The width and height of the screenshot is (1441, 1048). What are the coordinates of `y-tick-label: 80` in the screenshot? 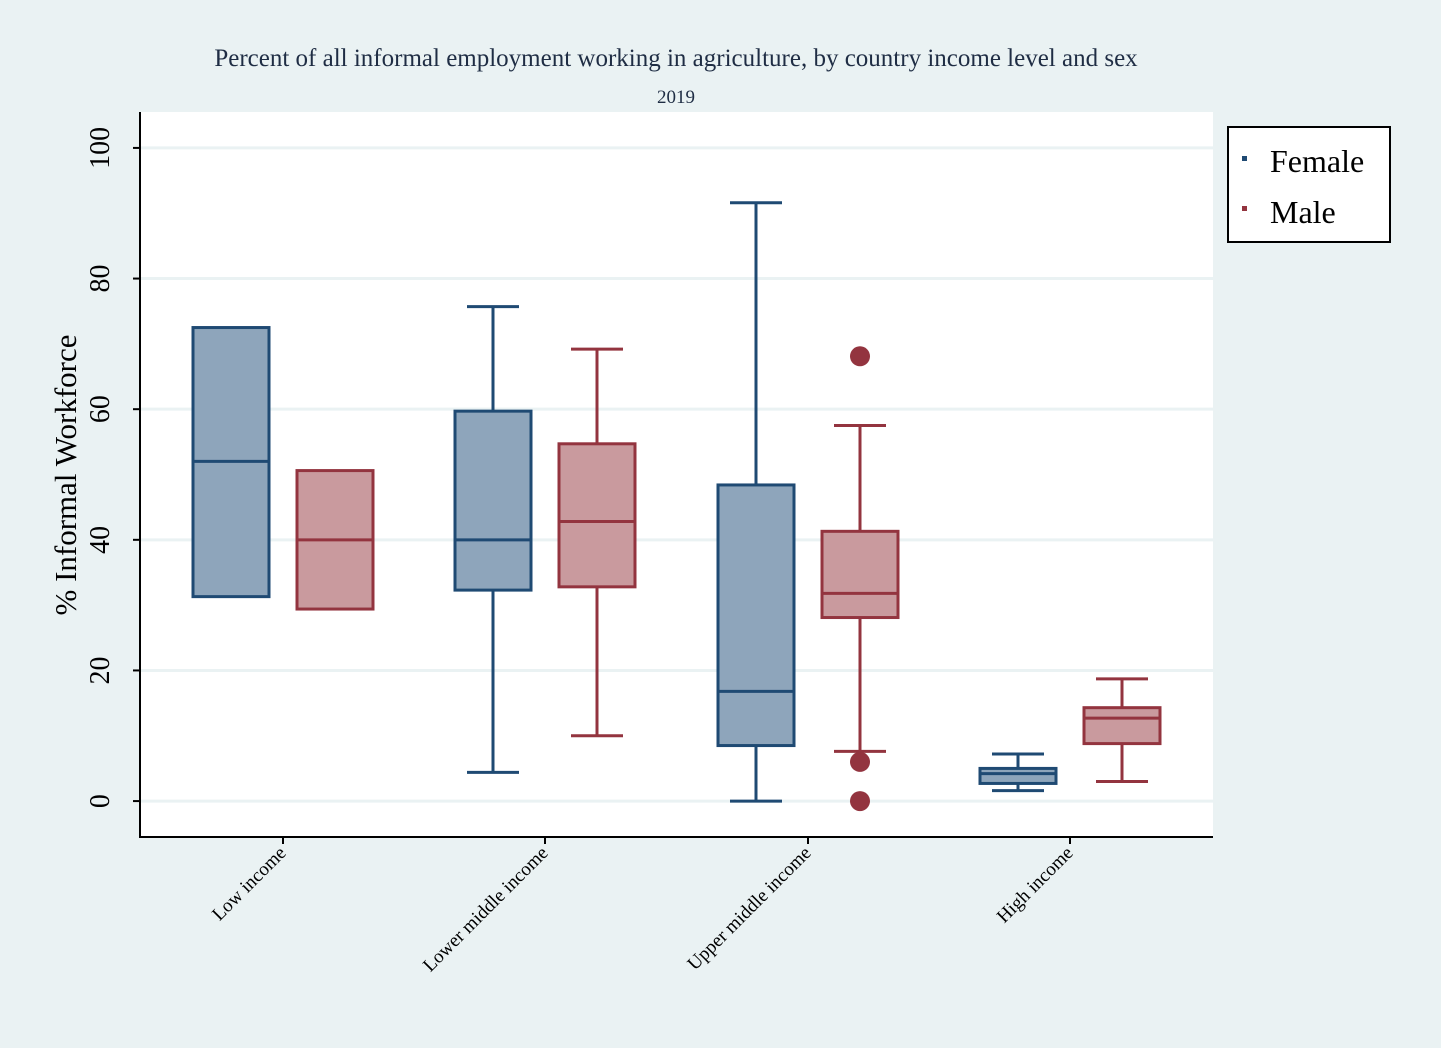 It's located at (100, 279).